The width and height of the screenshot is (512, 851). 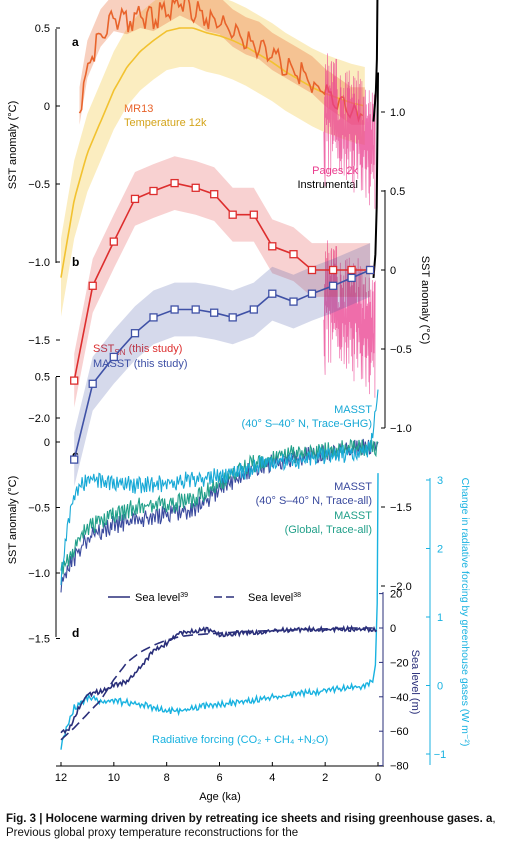 What do you see at coordinates (328, 530) in the screenshot?
I see `legend-global-2: (Global, Trace-all)` at bounding box center [328, 530].